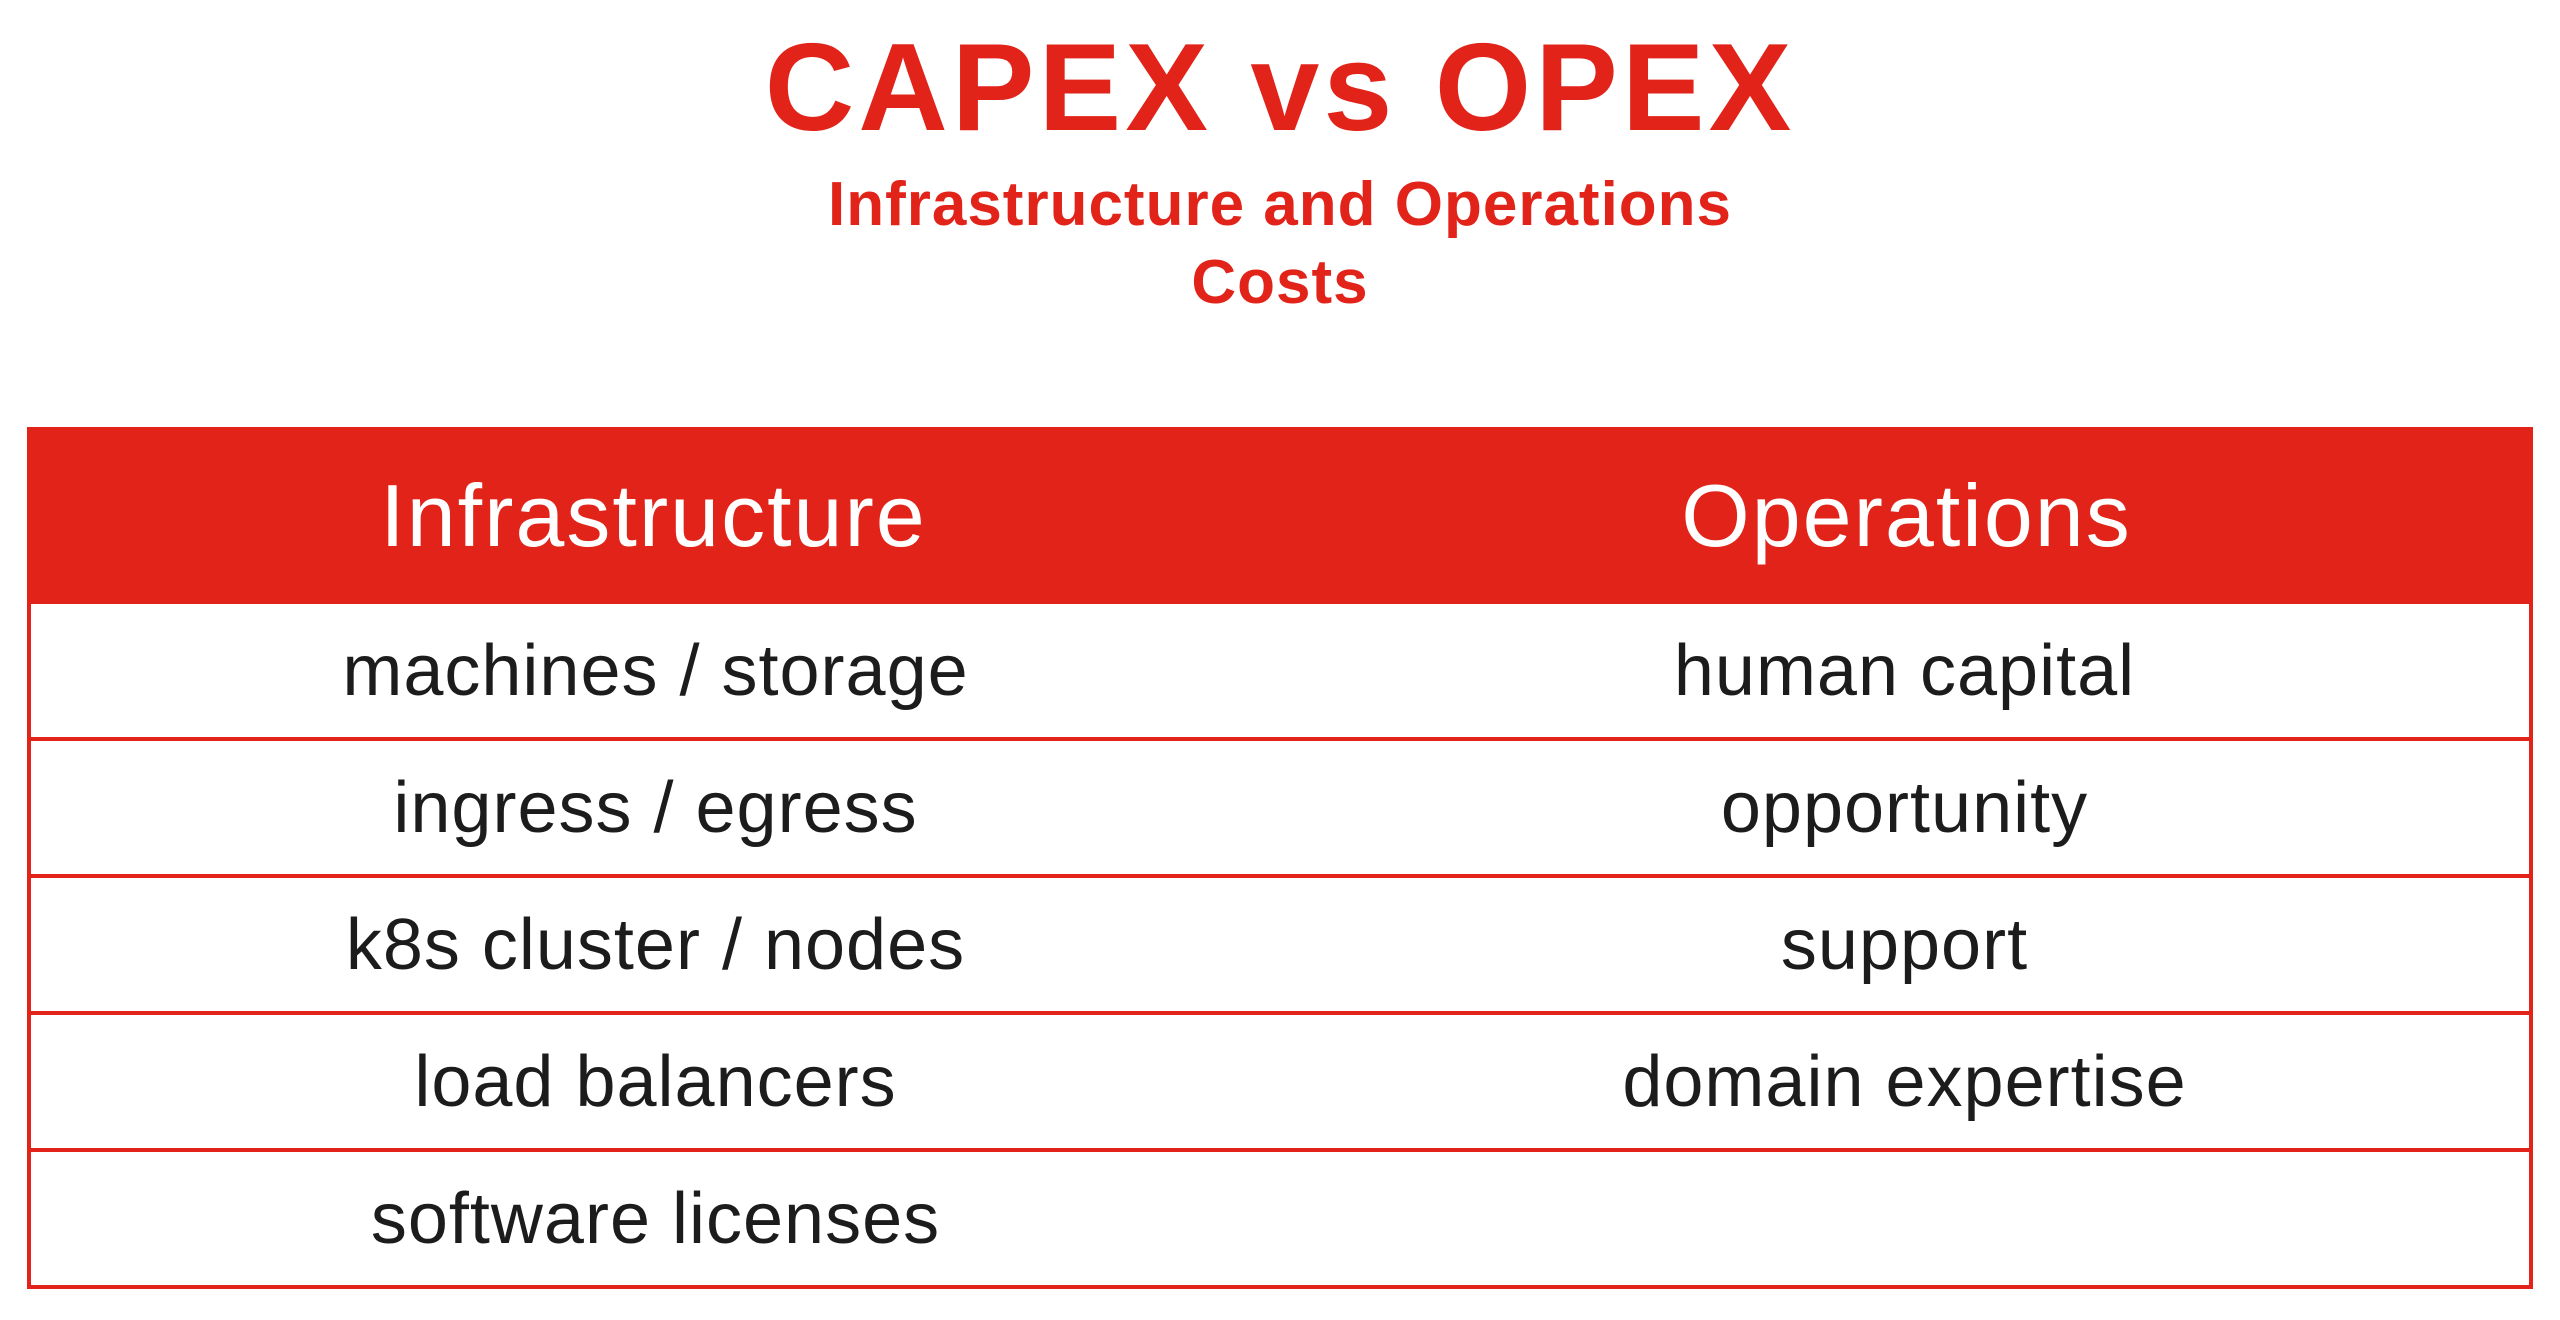 This screenshot has height=1320, width=2560. I want to click on column-header-operations: Operations, so click(1906, 515).